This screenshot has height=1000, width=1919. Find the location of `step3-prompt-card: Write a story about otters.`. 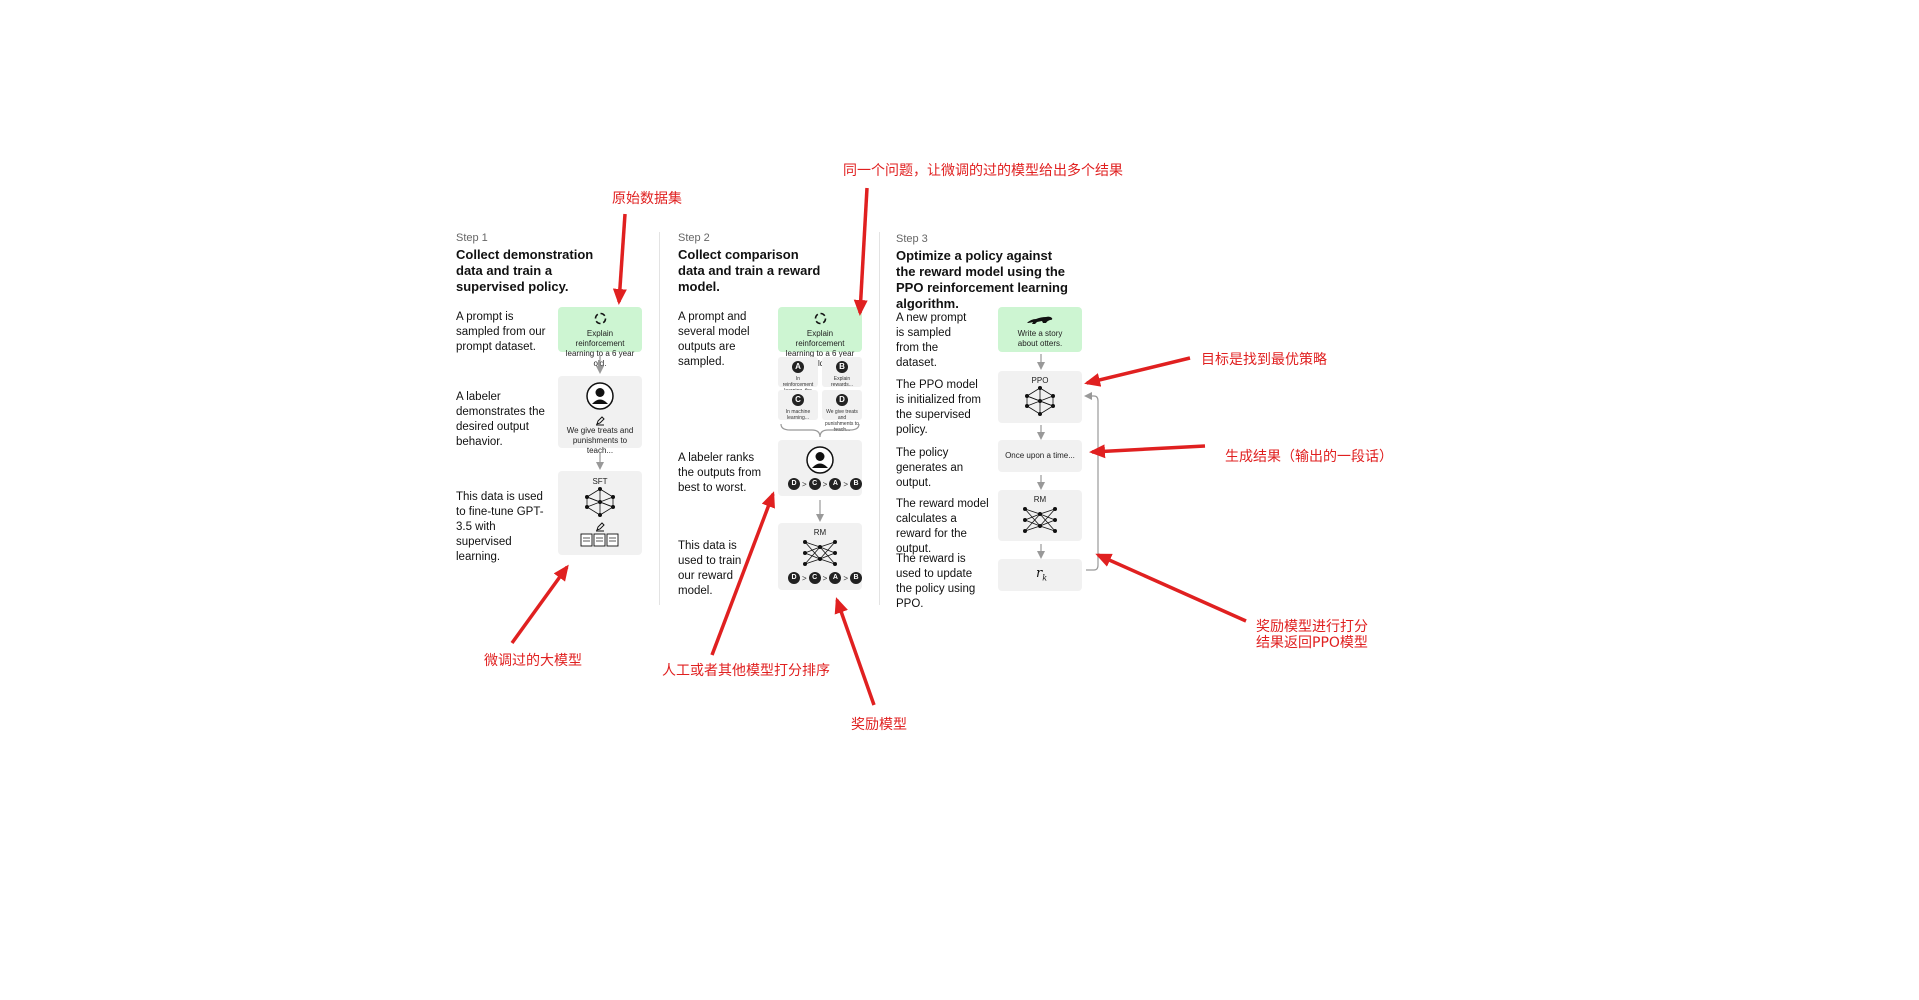

step3-prompt-card: Write a story about otters. is located at coordinates (1040, 329).